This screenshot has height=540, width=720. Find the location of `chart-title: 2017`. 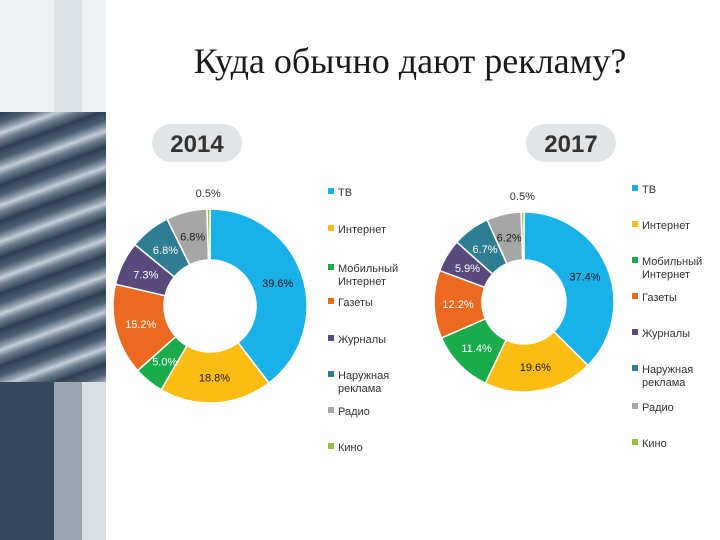

chart-title: 2017 is located at coordinates (570, 144).